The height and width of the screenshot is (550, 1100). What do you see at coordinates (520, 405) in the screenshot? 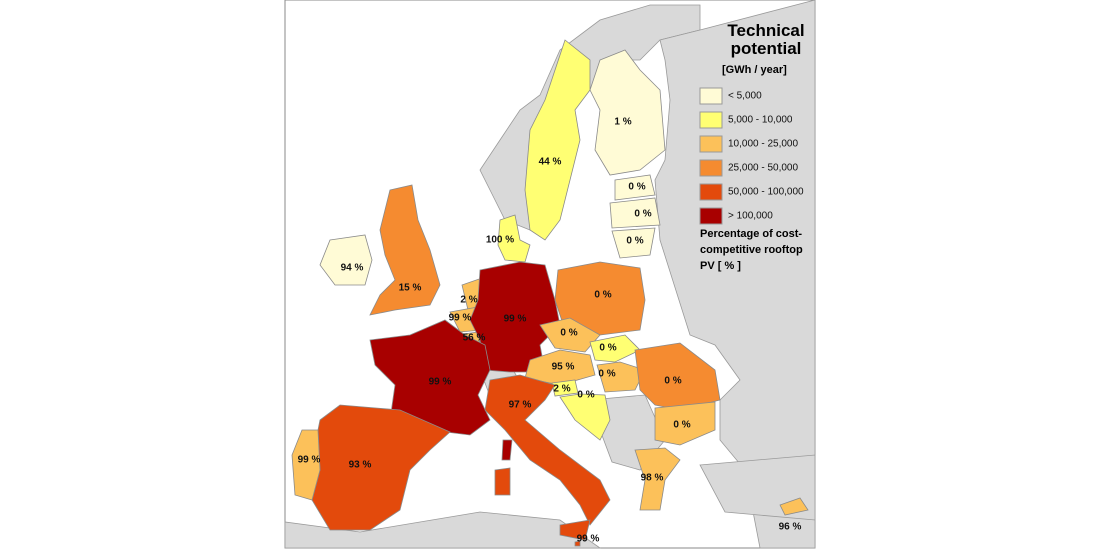
I see `region-label: 97 %` at bounding box center [520, 405].